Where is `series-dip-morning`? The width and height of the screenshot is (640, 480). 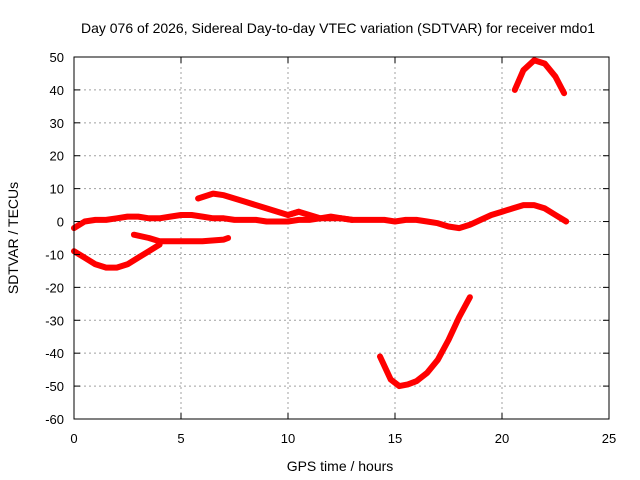
series-dip-morning is located at coordinates (117, 256).